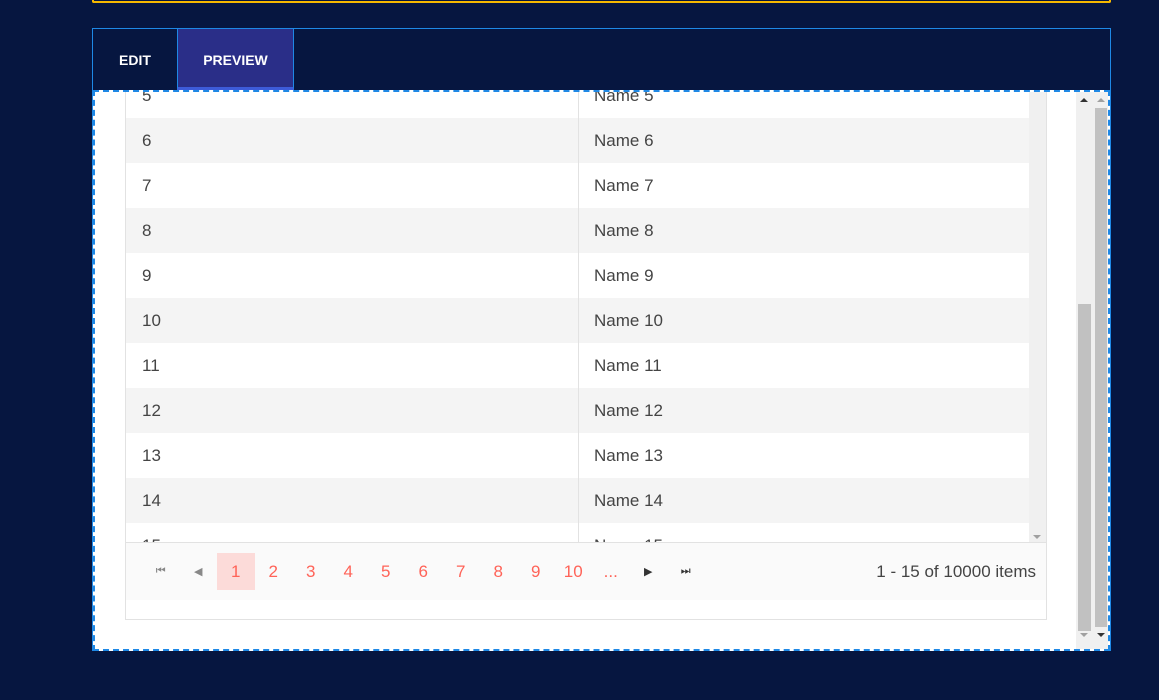 The height and width of the screenshot is (700, 1159). What do you see at coordinates (235, 59) in the screenshot?
I see `tab-preview: PREVIEW` at bounding box center [235, 59].